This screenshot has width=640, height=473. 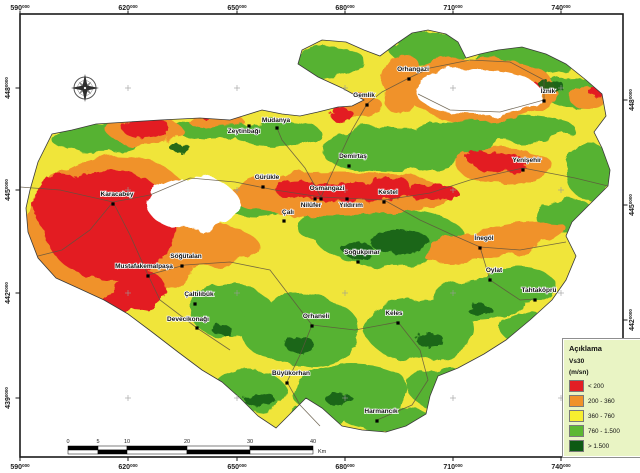 What do you see at coordinates (288, 212) in the screenshot?
I see `city-label: Çalı` at bounding box center [288, 212].